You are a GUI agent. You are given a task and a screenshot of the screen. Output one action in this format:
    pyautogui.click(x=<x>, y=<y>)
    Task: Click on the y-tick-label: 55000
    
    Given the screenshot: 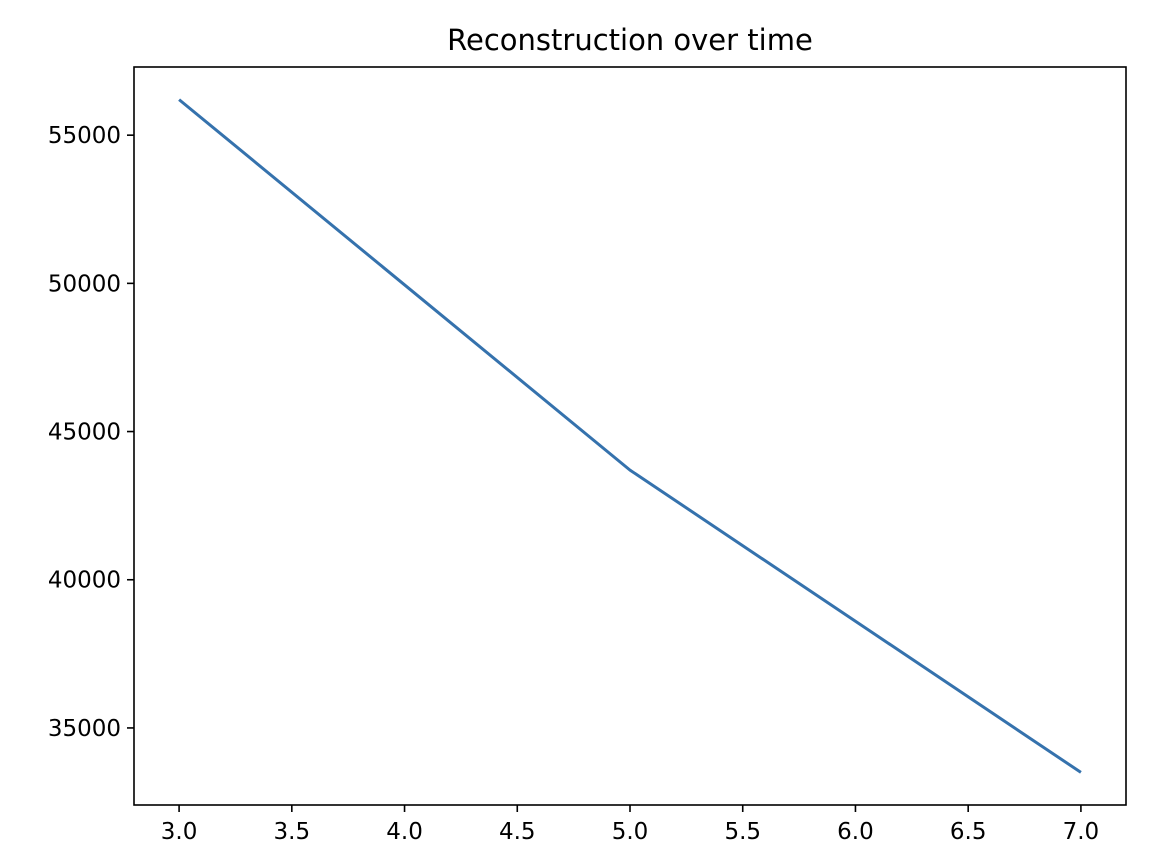 What is the action you would take?
    pyautogui.click(x=84, y=136)
    